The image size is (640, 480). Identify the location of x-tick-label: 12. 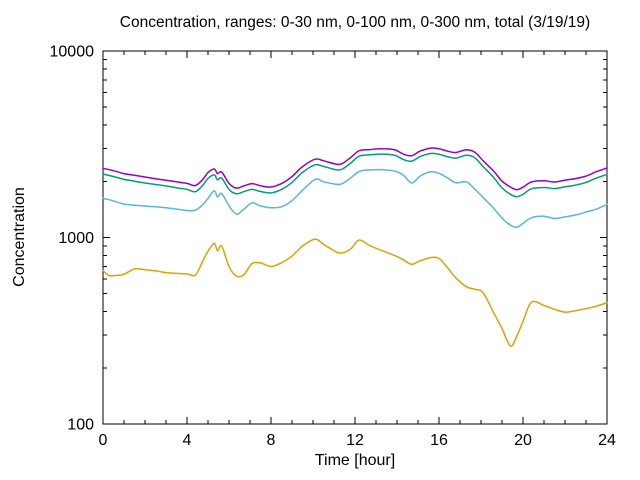
(355, 440).